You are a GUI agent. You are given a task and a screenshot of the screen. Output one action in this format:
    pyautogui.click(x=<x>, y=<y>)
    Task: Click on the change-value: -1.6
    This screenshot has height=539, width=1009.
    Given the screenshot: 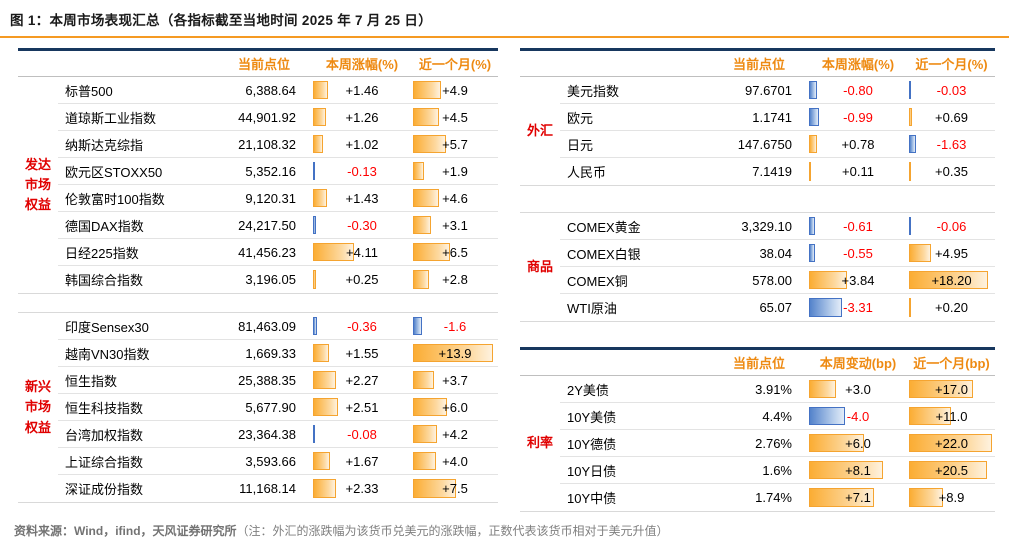 What is the action you would take?
    pyautogui.click(x=455, y=326)
    